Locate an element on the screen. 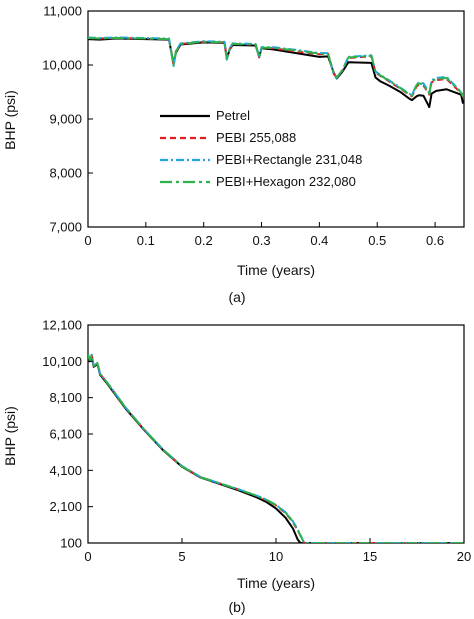 Image resolution: width=474 pixels, height=619 pixels. panel-a-x-ticks: 0 0.1 0.2 0.3 0.4 0.5 0.6 is located at coordinates (264, 235).